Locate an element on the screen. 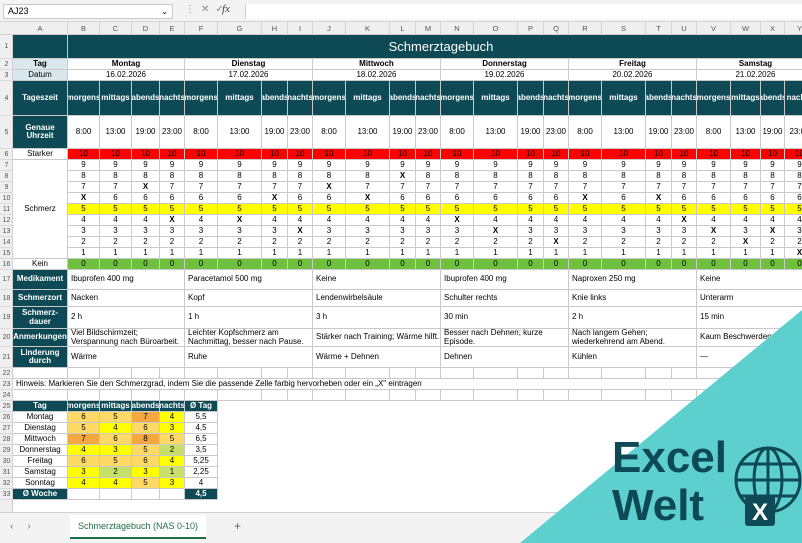  detail-ort: Kopf is located at coordinates (249, 298).